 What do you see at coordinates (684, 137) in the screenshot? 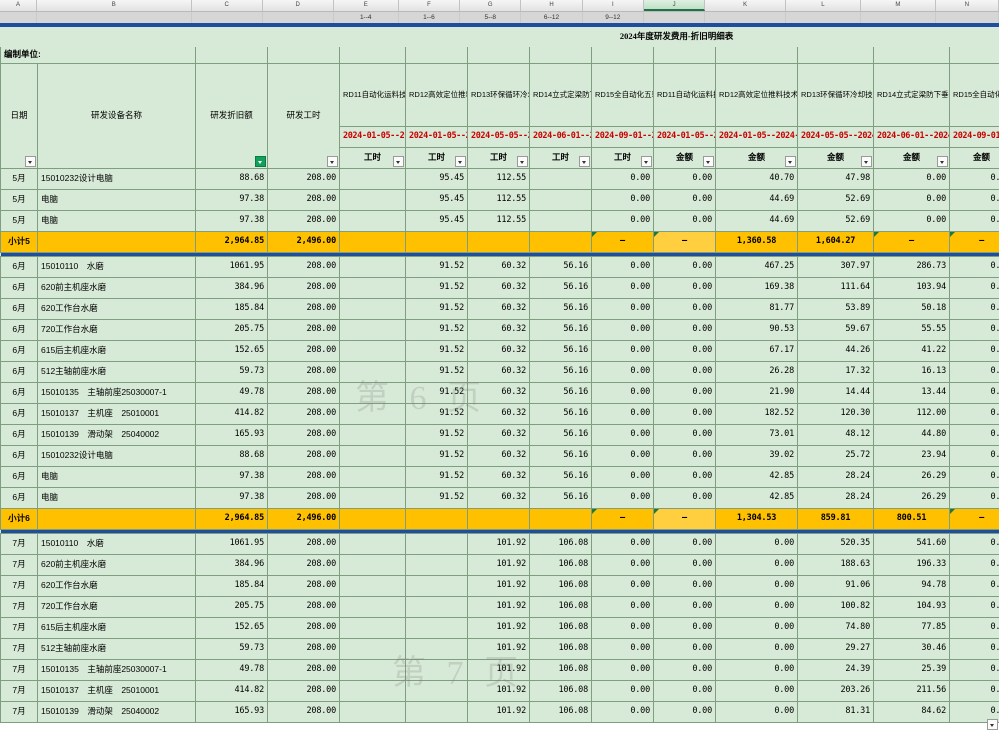
I see `project-daterange-5: 2024-01-05--2024-` at bounding box center [684, 137].